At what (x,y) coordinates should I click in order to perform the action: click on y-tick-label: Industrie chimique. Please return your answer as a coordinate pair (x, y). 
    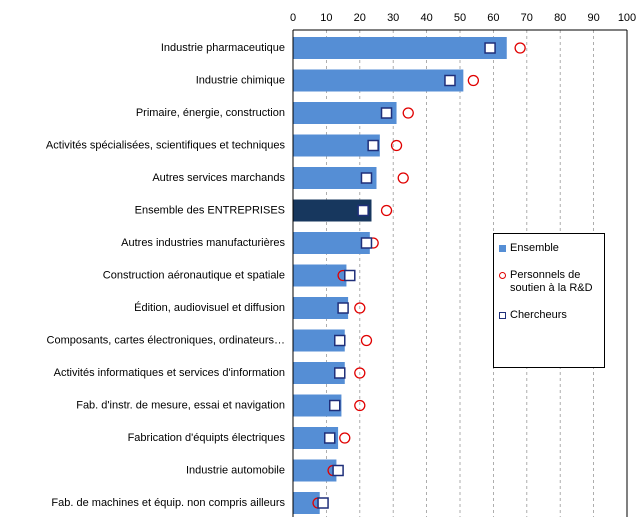
    Looking at the image, I should click on (240, 80).